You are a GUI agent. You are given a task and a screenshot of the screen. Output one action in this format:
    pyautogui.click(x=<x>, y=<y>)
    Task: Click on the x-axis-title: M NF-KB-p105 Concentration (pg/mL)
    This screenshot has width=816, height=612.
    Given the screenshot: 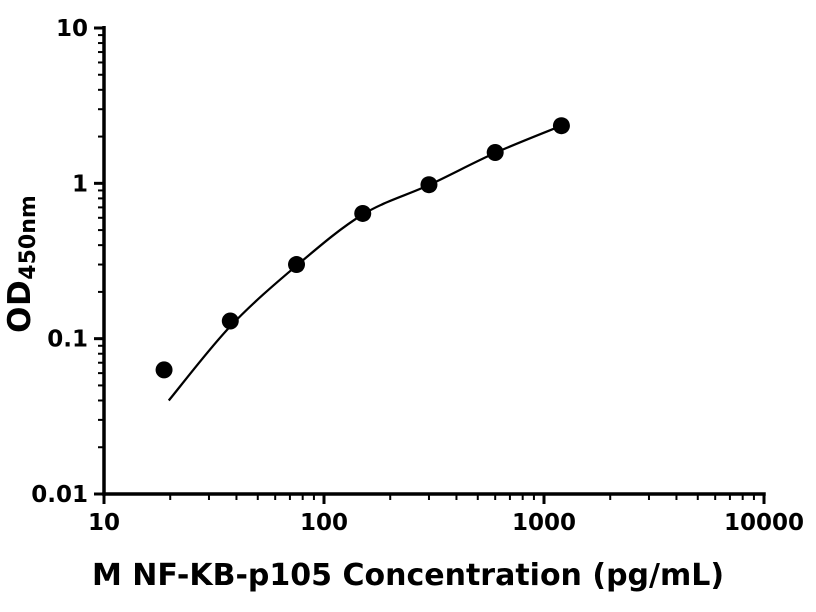 What is the action you would take?
    pyautogui.click(x=408, y=575)
    